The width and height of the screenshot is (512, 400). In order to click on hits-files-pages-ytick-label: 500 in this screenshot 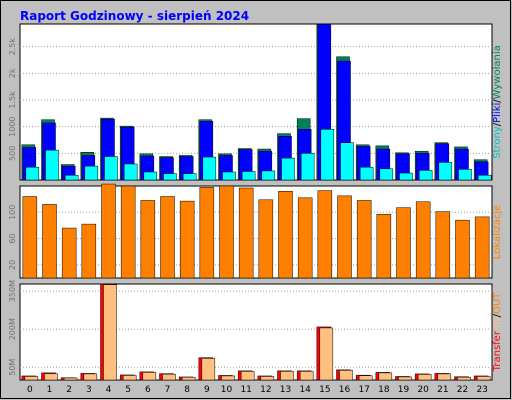, I will do `click(12, 153)`.